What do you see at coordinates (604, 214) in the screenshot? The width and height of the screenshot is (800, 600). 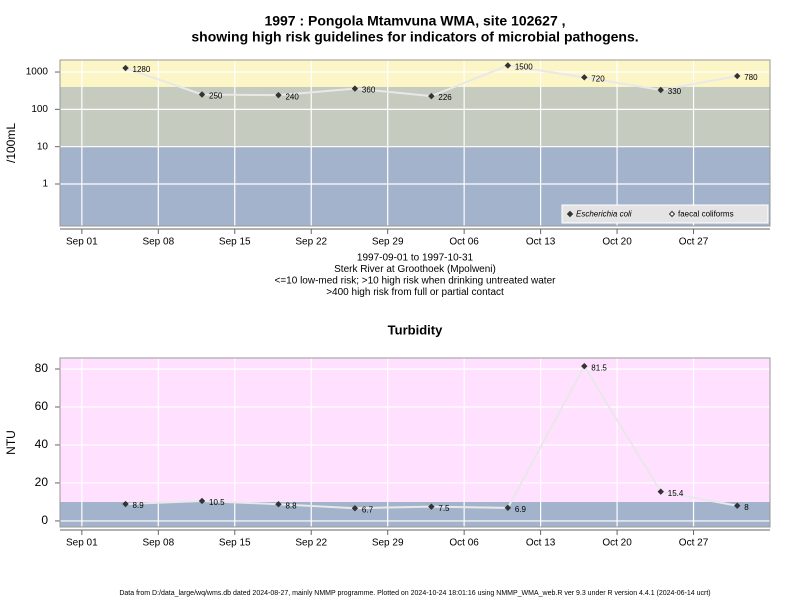 I see `legend-label: Escherichia coli` at bounding box center [604, 214].